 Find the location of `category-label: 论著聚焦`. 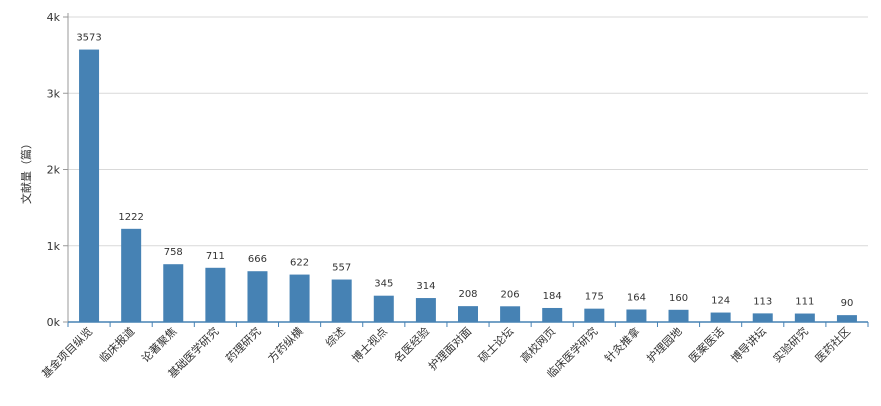

category-label: 论著聚焦 is located at coordinates (158, 344).